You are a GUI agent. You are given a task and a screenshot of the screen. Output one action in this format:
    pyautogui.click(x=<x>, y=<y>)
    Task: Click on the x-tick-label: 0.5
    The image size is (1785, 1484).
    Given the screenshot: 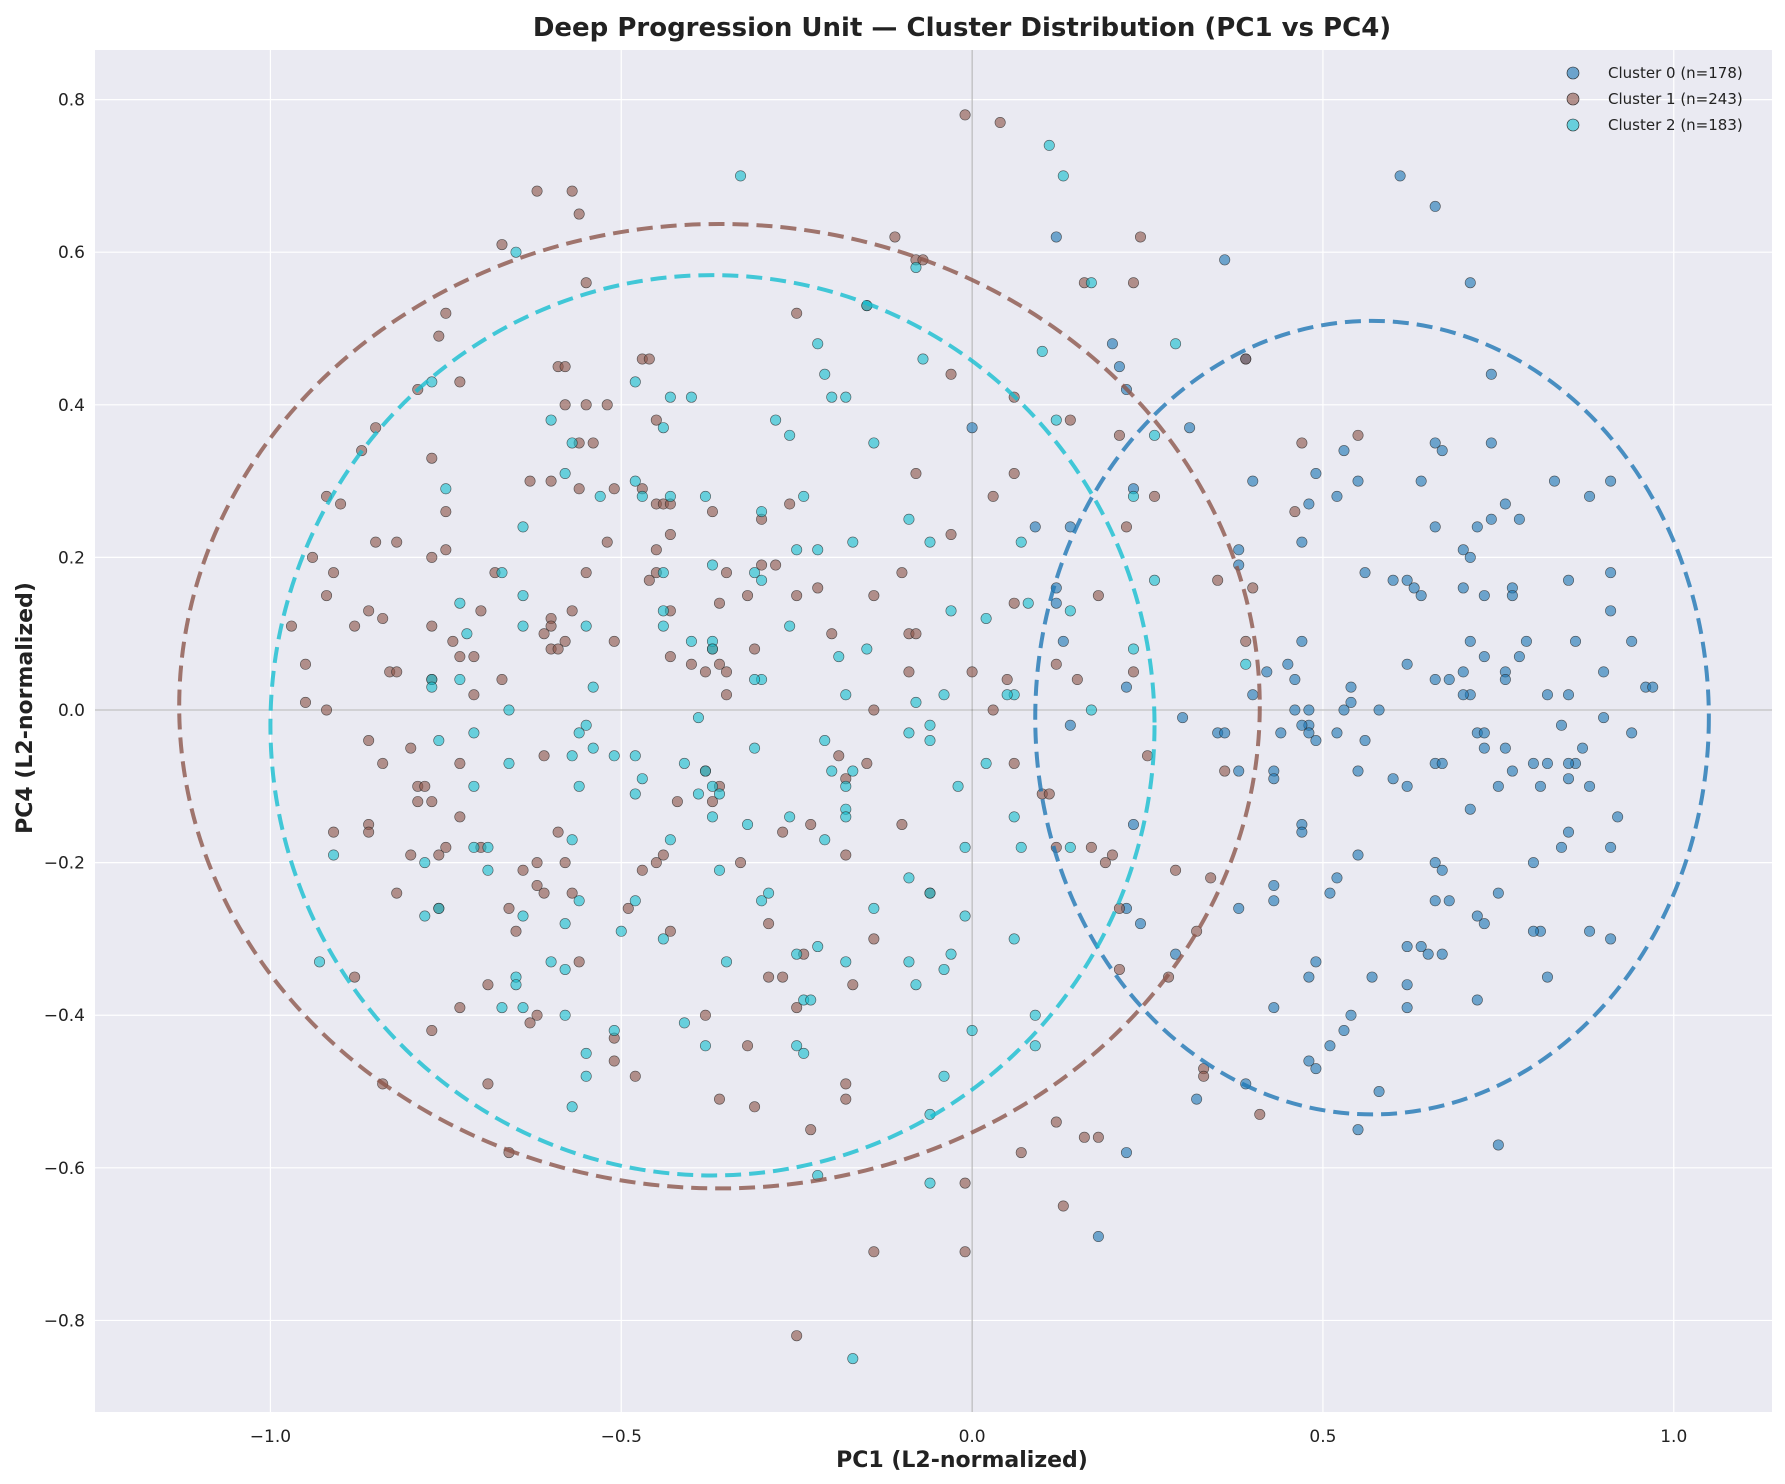 What is the action you would take?
    pyautogui.click(x=1322, y=1437)
    